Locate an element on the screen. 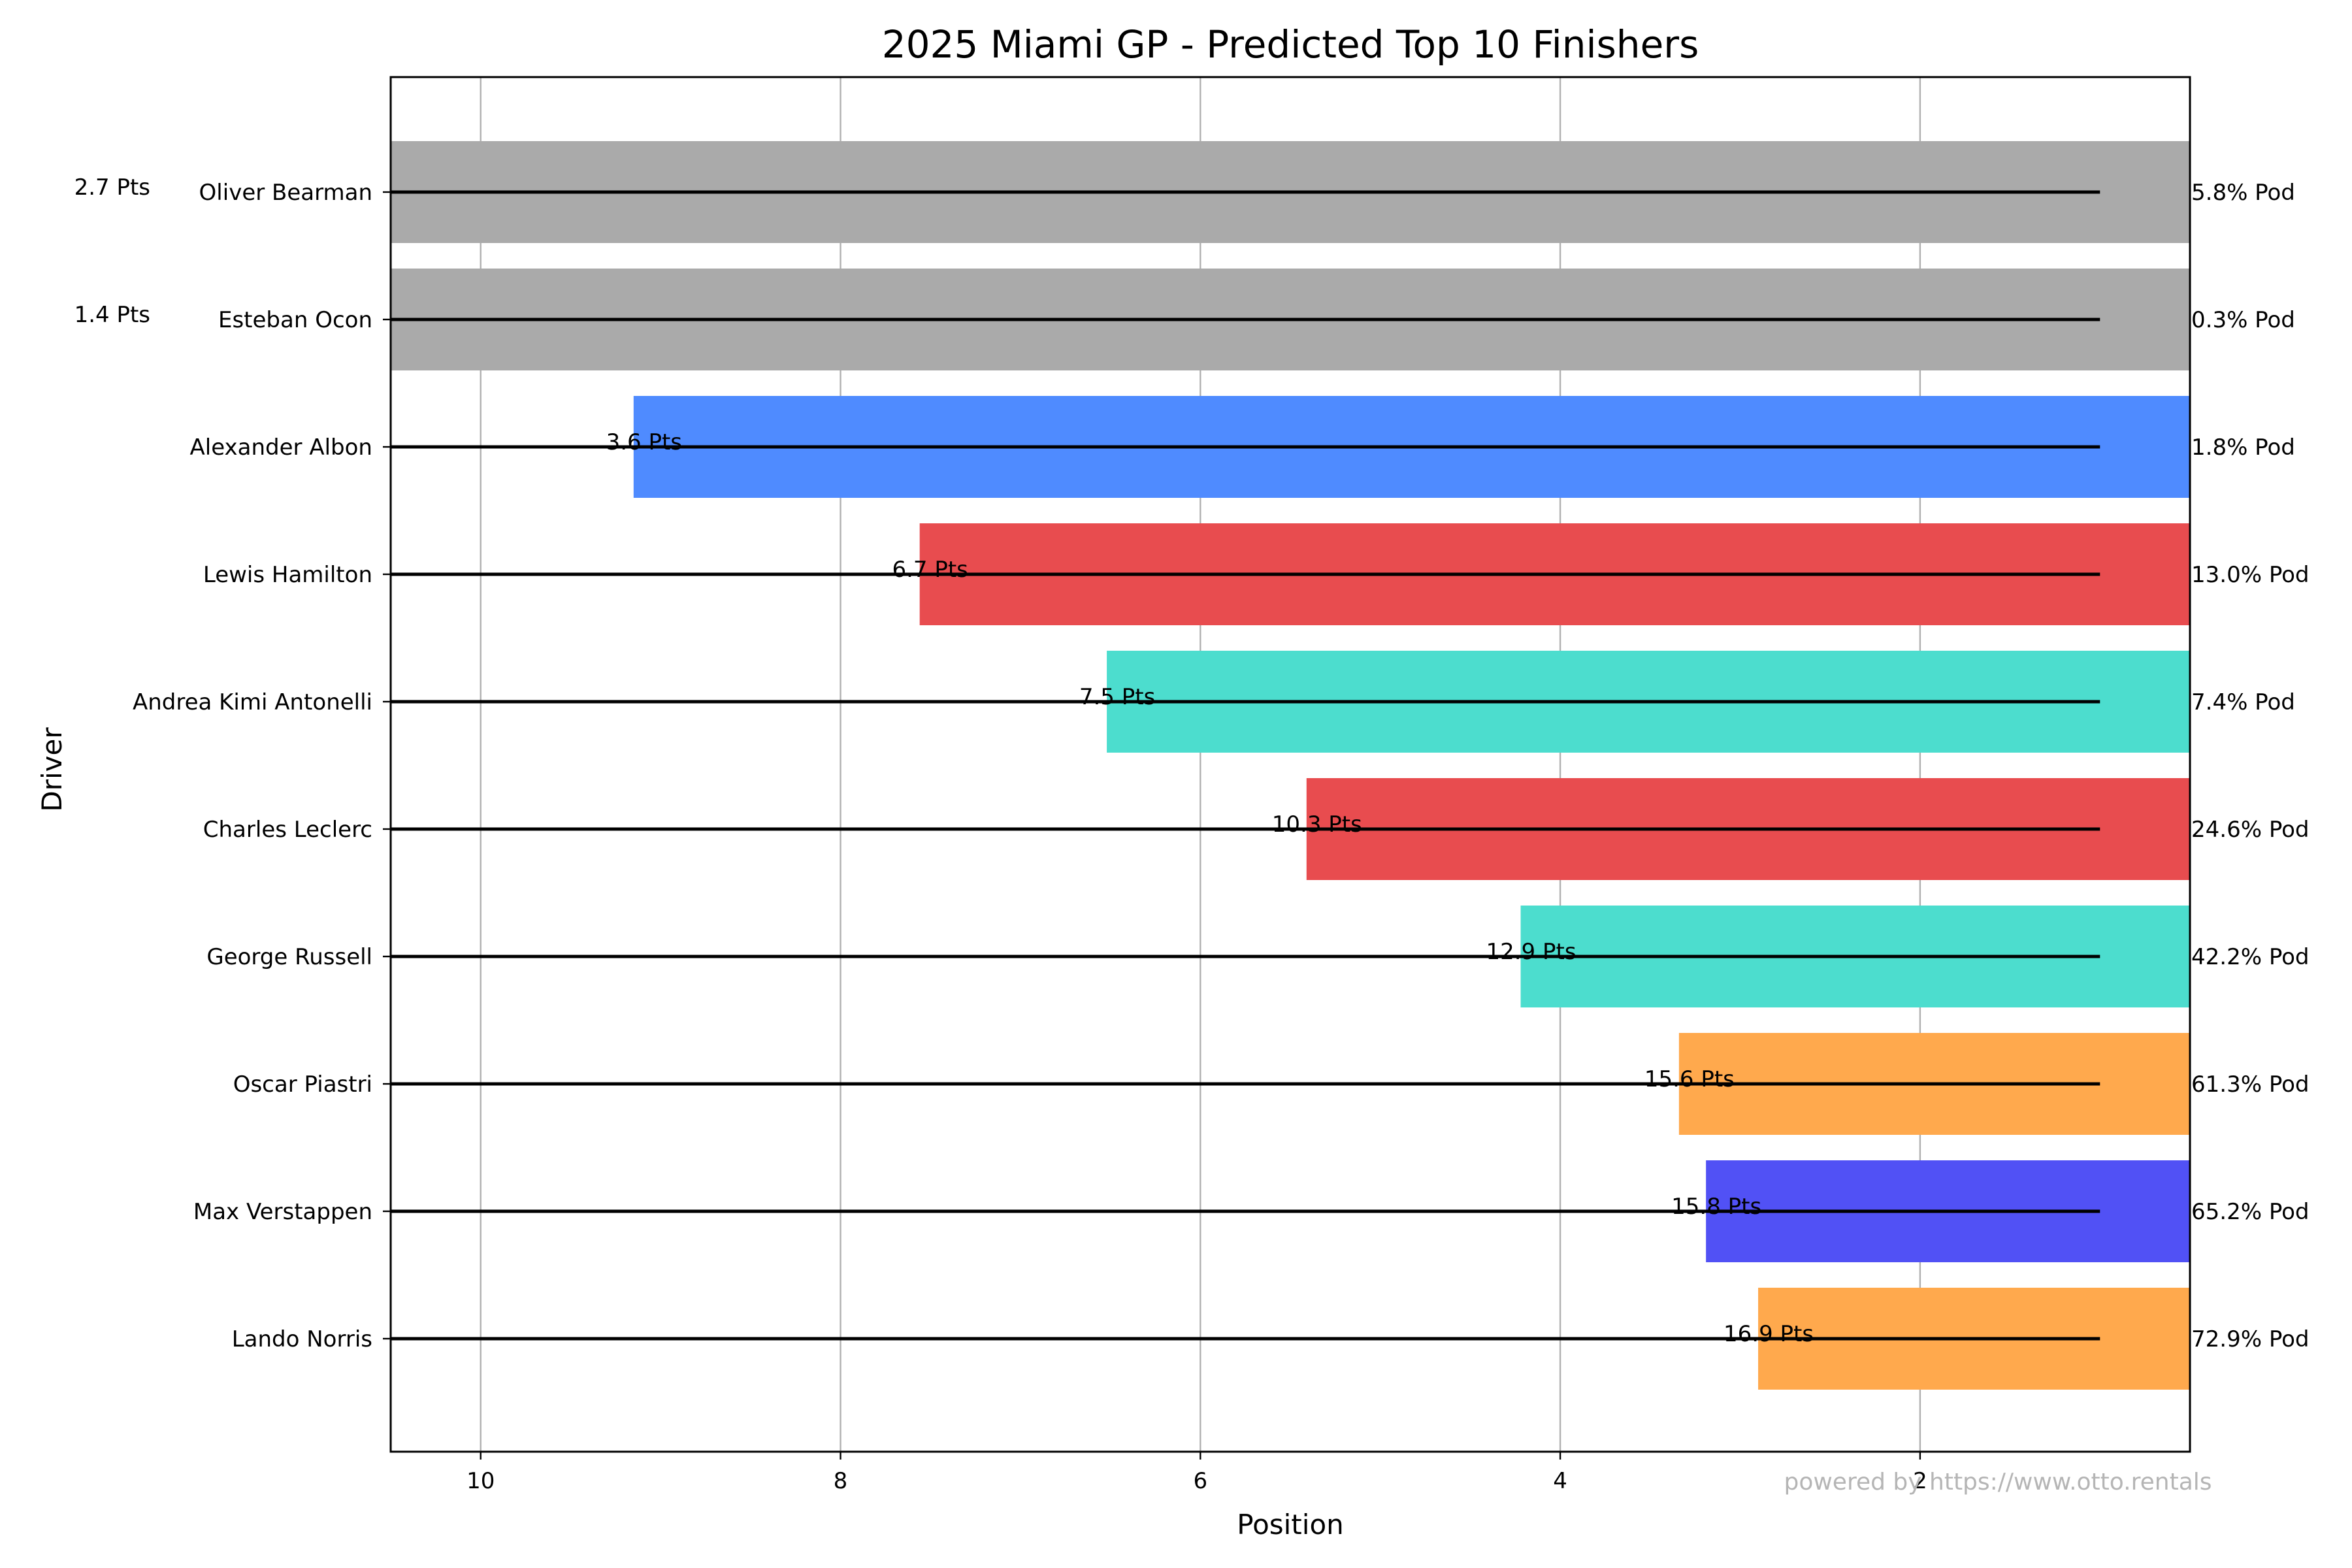 The height and width of the screenshot is (1568, 2352). points-label: 10.3 Pts is located at coordinates (1317, 824).